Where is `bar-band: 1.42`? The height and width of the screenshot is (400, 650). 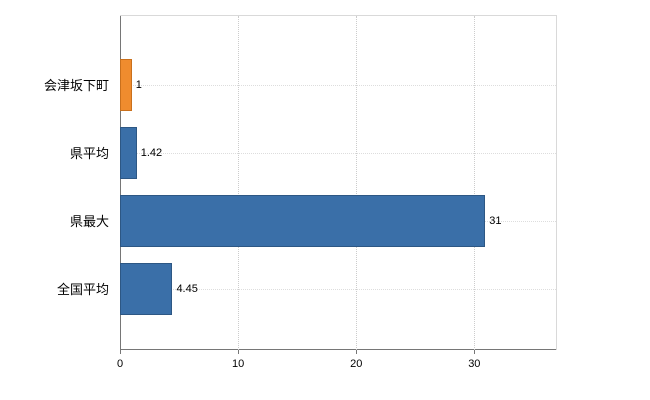
bar-band: 1.42 is located at coordinates (338, 153).